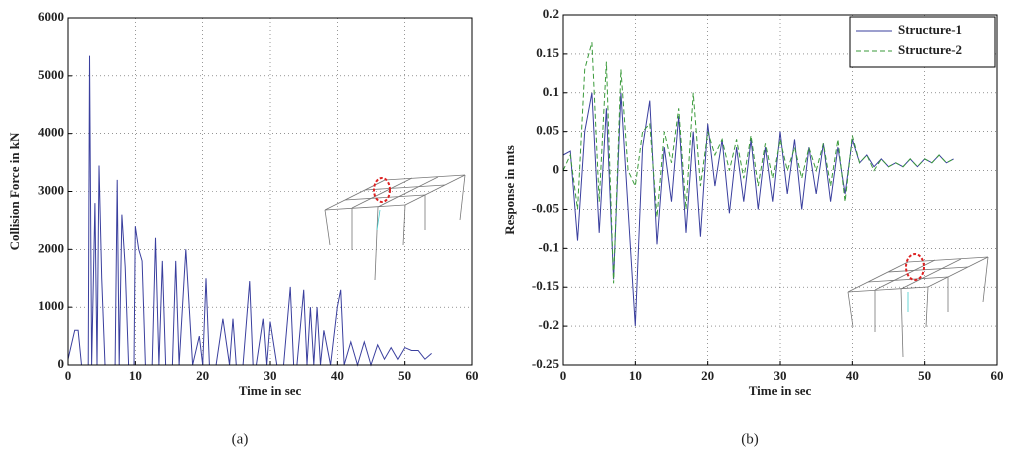 The height and width of the screenshot is (462, 1015). Describe the element at coordinates (51, 74) in the screenshot. I see `y-tick-label: 5000` at that location.